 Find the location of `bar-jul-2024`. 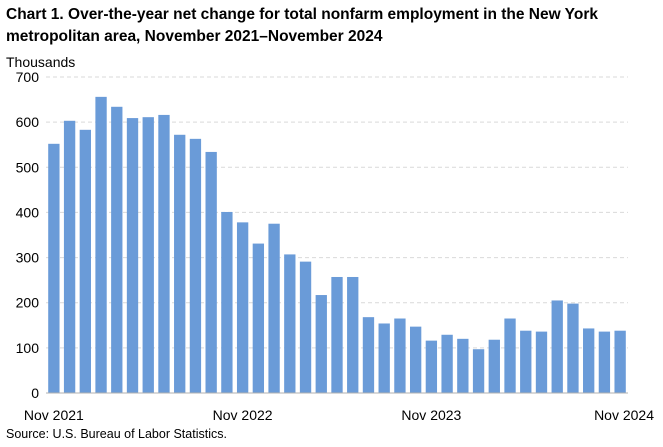

bar-jul-2024 is located at coordinates (557, 346).